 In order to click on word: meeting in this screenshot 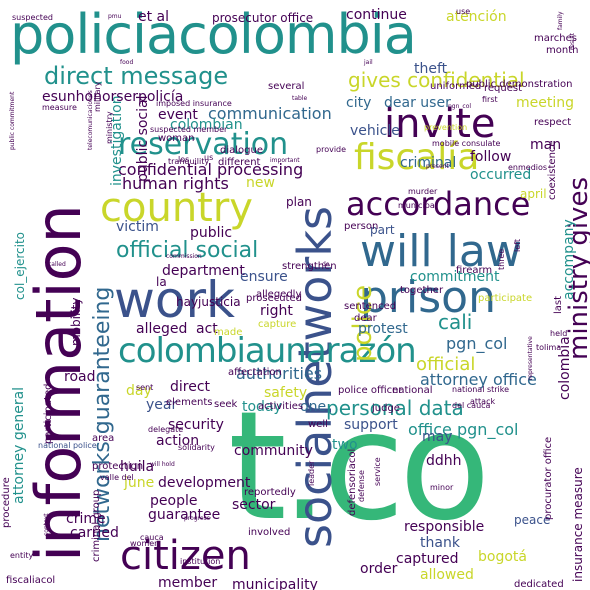, I will do `click(545, 103)`.